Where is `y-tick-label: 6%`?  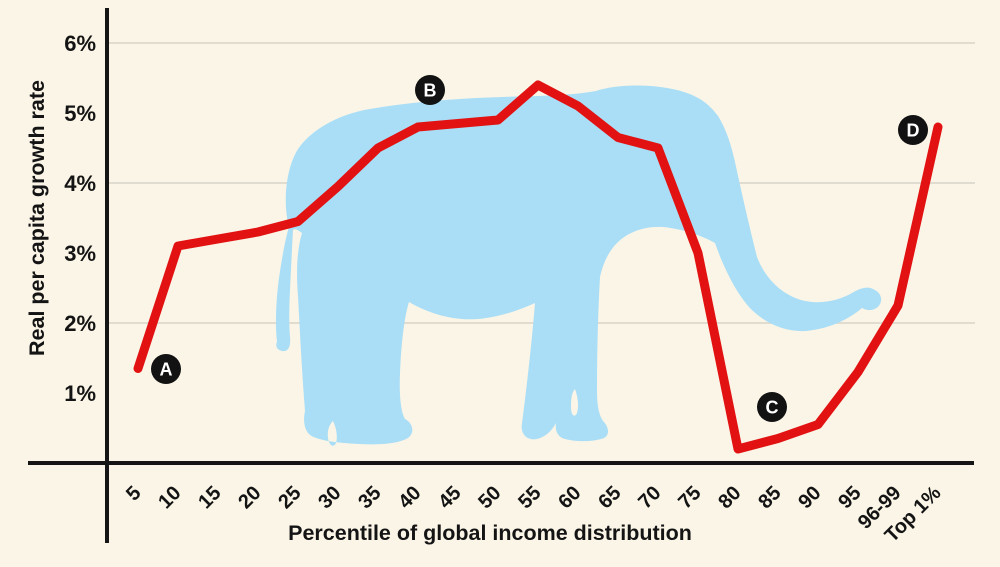 y-tick-label: 6% is located at coordinates (80, 43).